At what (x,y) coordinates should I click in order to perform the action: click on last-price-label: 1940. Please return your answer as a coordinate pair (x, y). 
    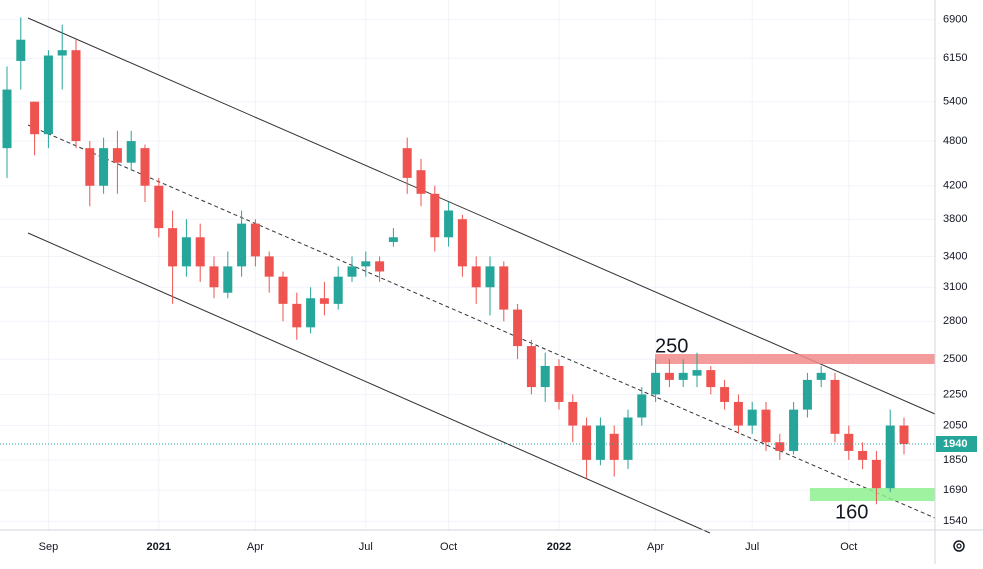
    Looking at the image, I should click on (955, 444).